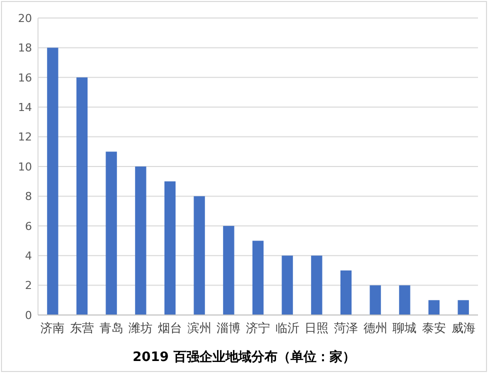 The width and height of the screenshot is (488, 373). What do you see at coordinates (375, 328) in the screenshot?
I see `x-tick-label: 德州` at bounding box center [375, 328].